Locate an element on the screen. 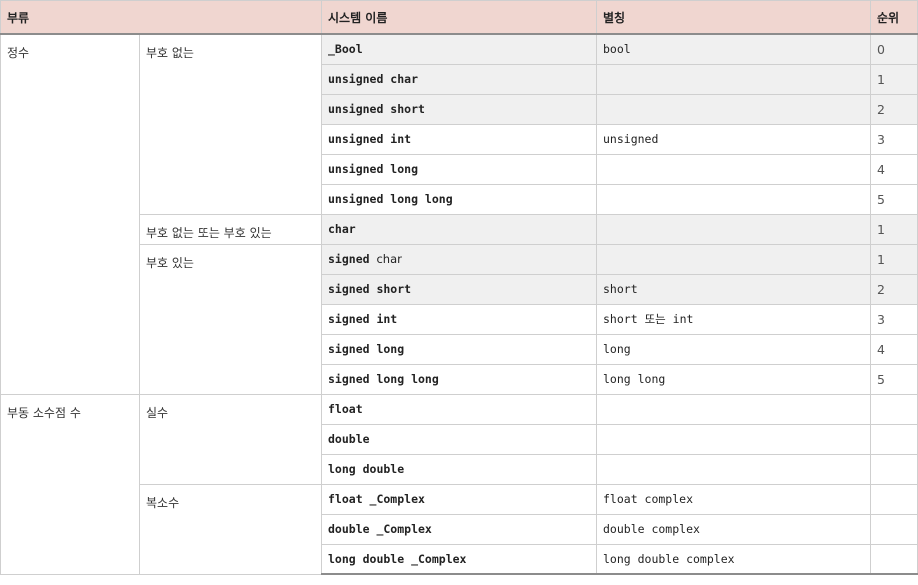 This screenshot has height=585, width=918. table-row: long double is located at coordinates (459, 469).